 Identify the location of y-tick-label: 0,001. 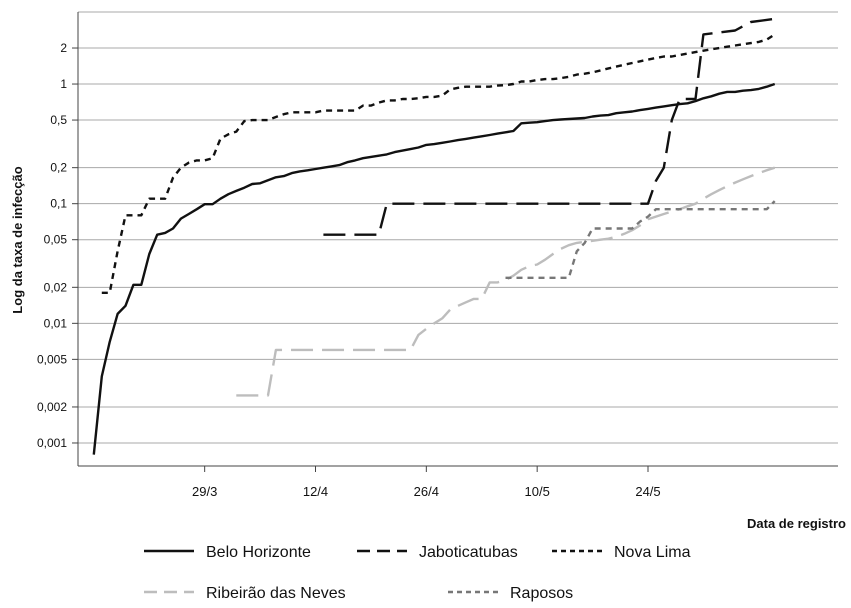
(52, 443).